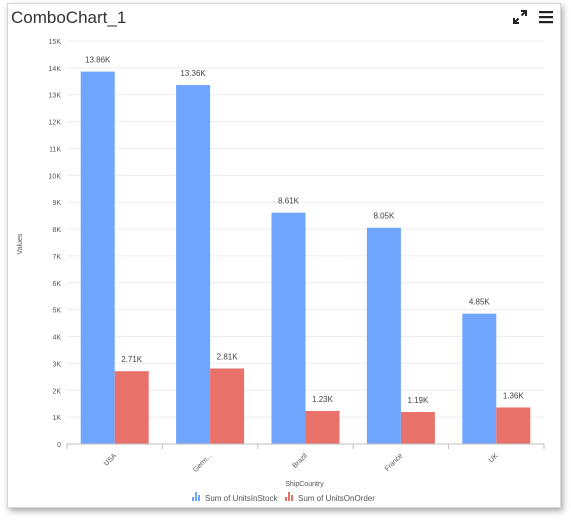 The image size is (571, 521). Describe the element at coordinates (533, 17) in the screenshot. I see `chart-toolbar` at that location.